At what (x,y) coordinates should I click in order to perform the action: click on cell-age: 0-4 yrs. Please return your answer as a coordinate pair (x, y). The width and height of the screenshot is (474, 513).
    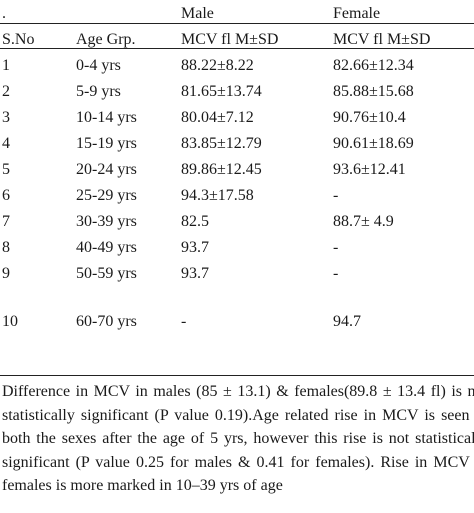
    Looking at the image, I should click on (98, 65).